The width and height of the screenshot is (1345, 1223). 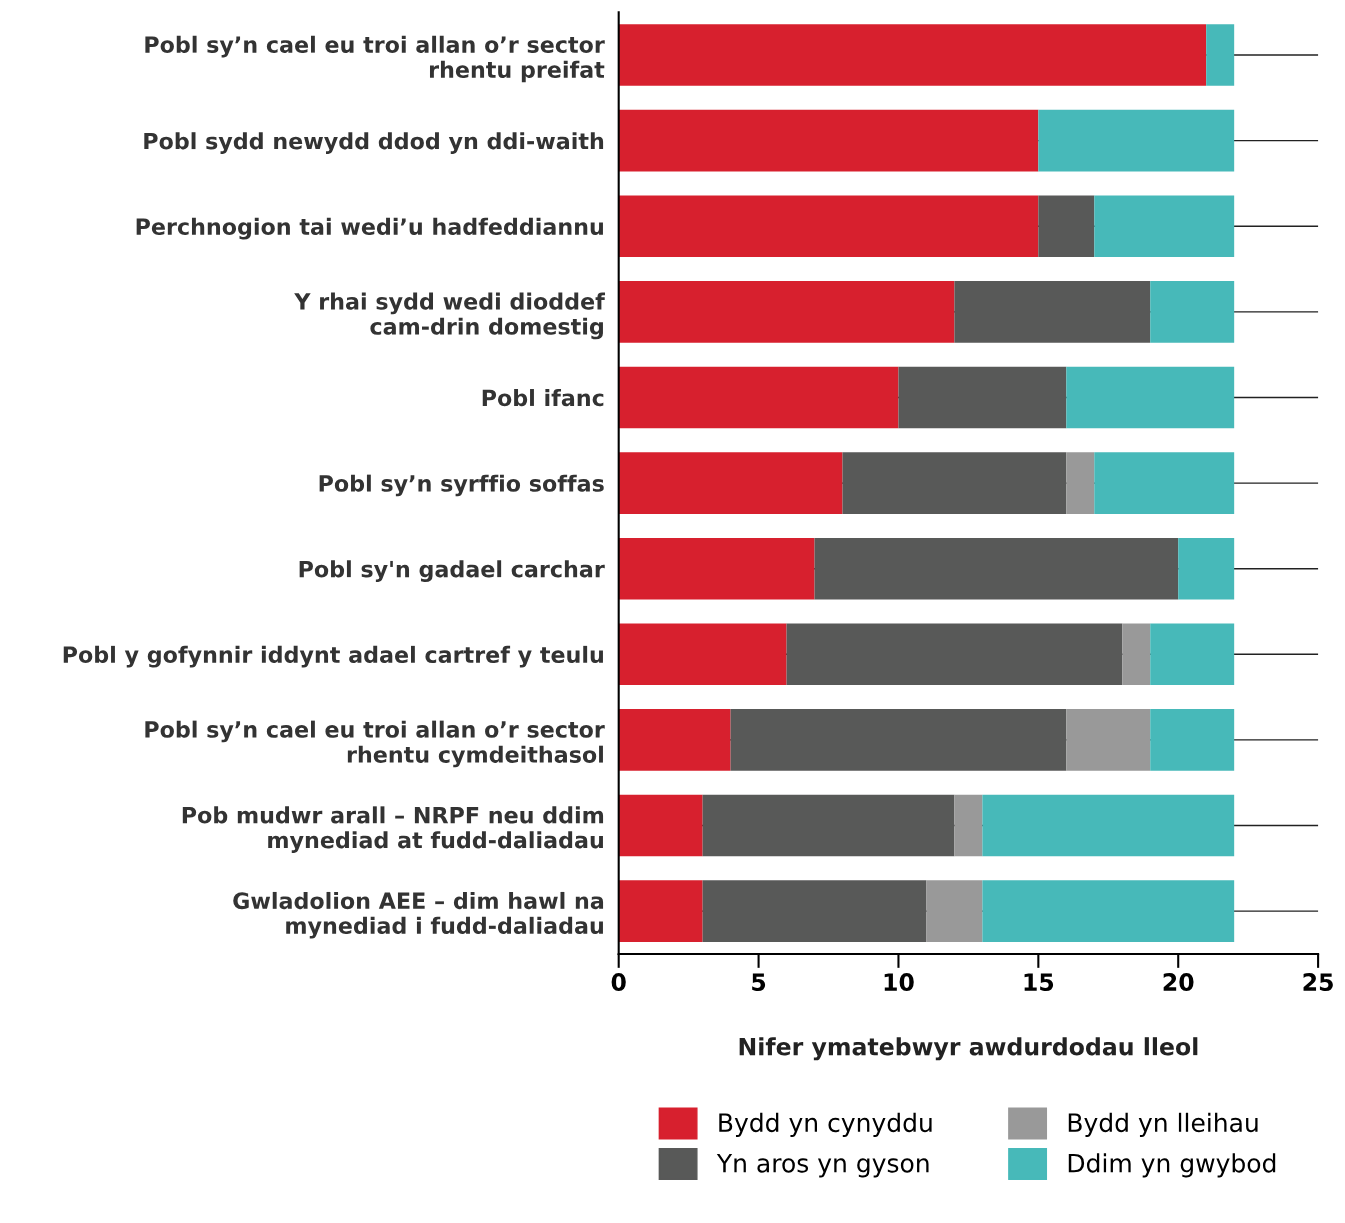 What do you see at coordinates (1318, 982) in the screenshot?
I see `x-tick-label: 25` at bounding box center [1318, 982].